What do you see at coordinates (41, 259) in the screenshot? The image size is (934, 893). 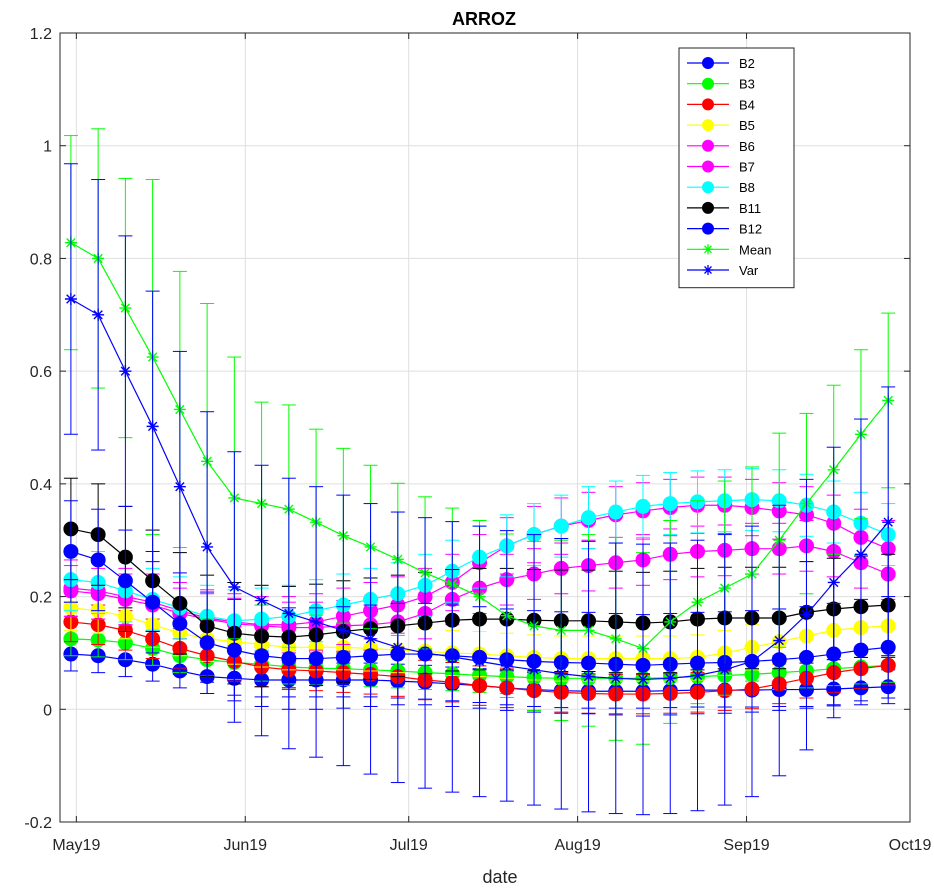 I see `y-tick-label: 0.8` at bounding box center [41, 259].